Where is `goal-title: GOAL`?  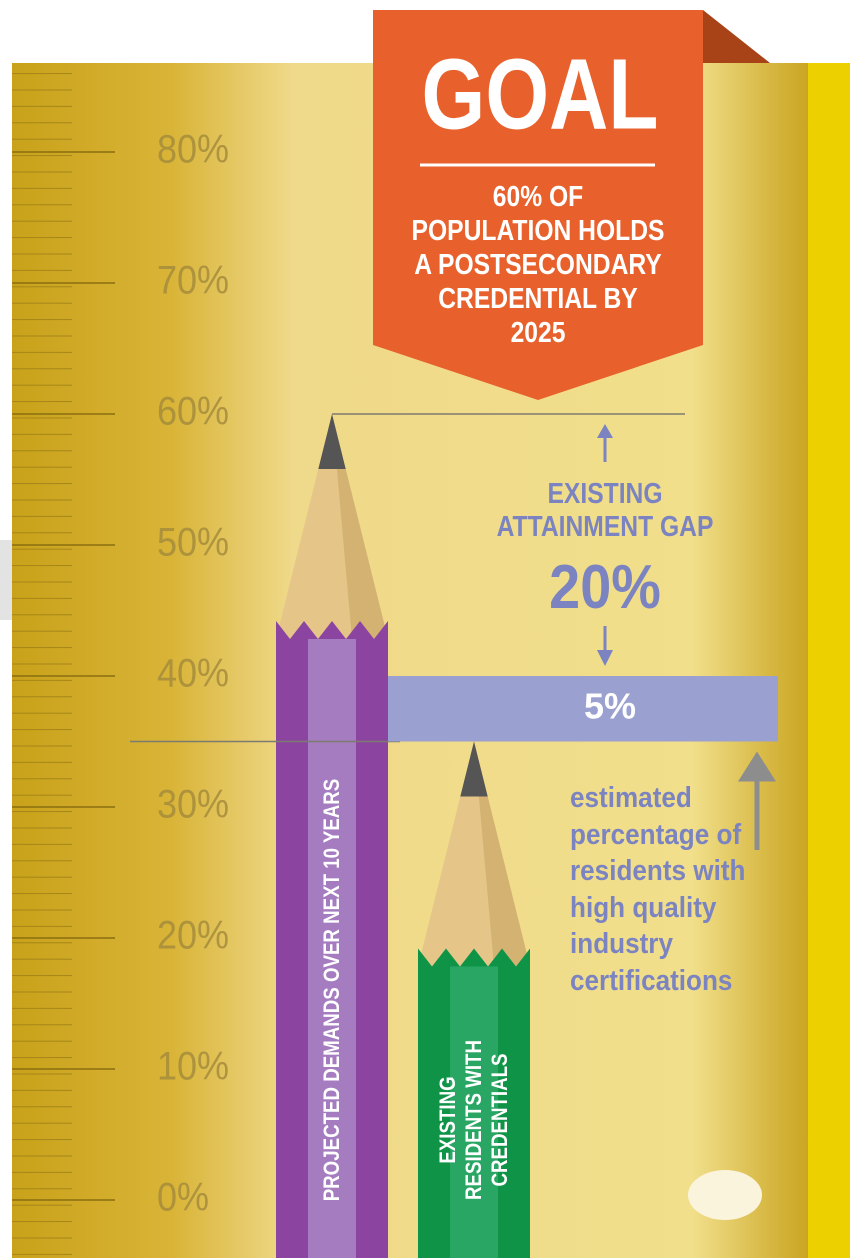
goal-title: GOAL is located at coordinates (540, 95).